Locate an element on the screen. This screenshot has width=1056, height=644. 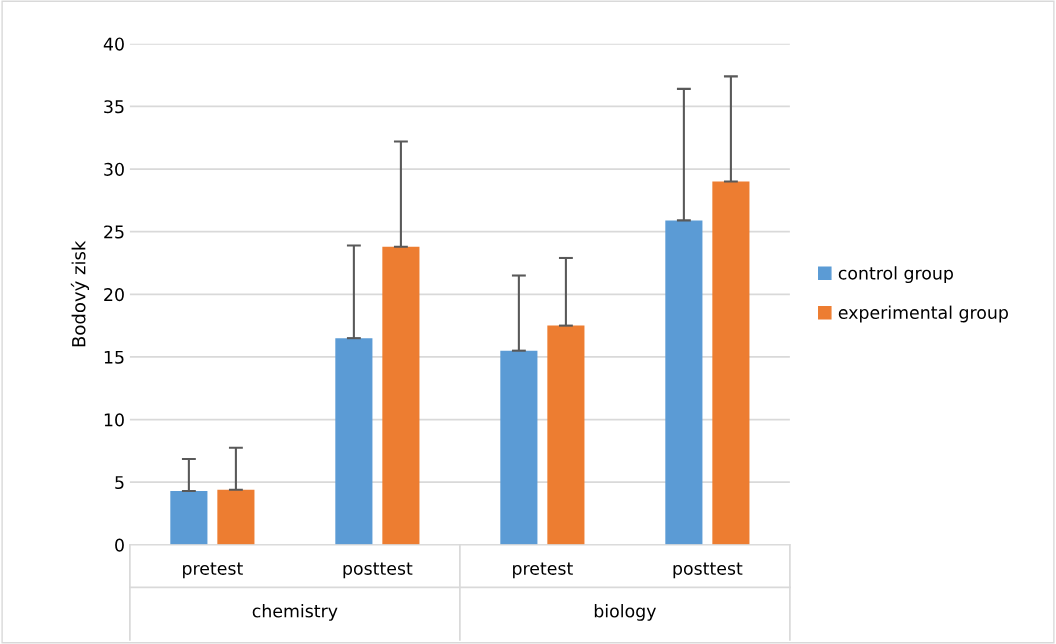
y-tick-label: 0 is located at coordinates (119, 545).